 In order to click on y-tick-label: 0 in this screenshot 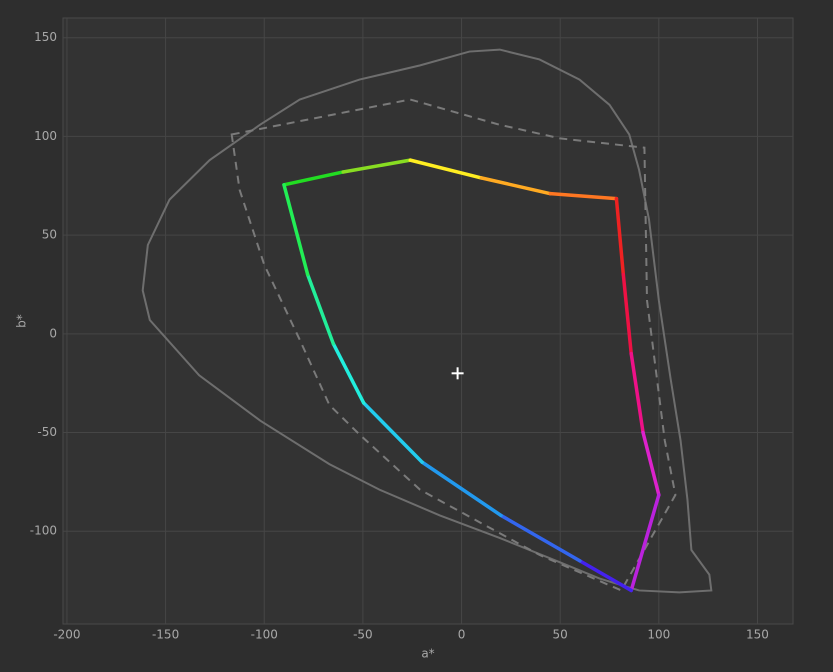, I will do `click(53, 333)`.